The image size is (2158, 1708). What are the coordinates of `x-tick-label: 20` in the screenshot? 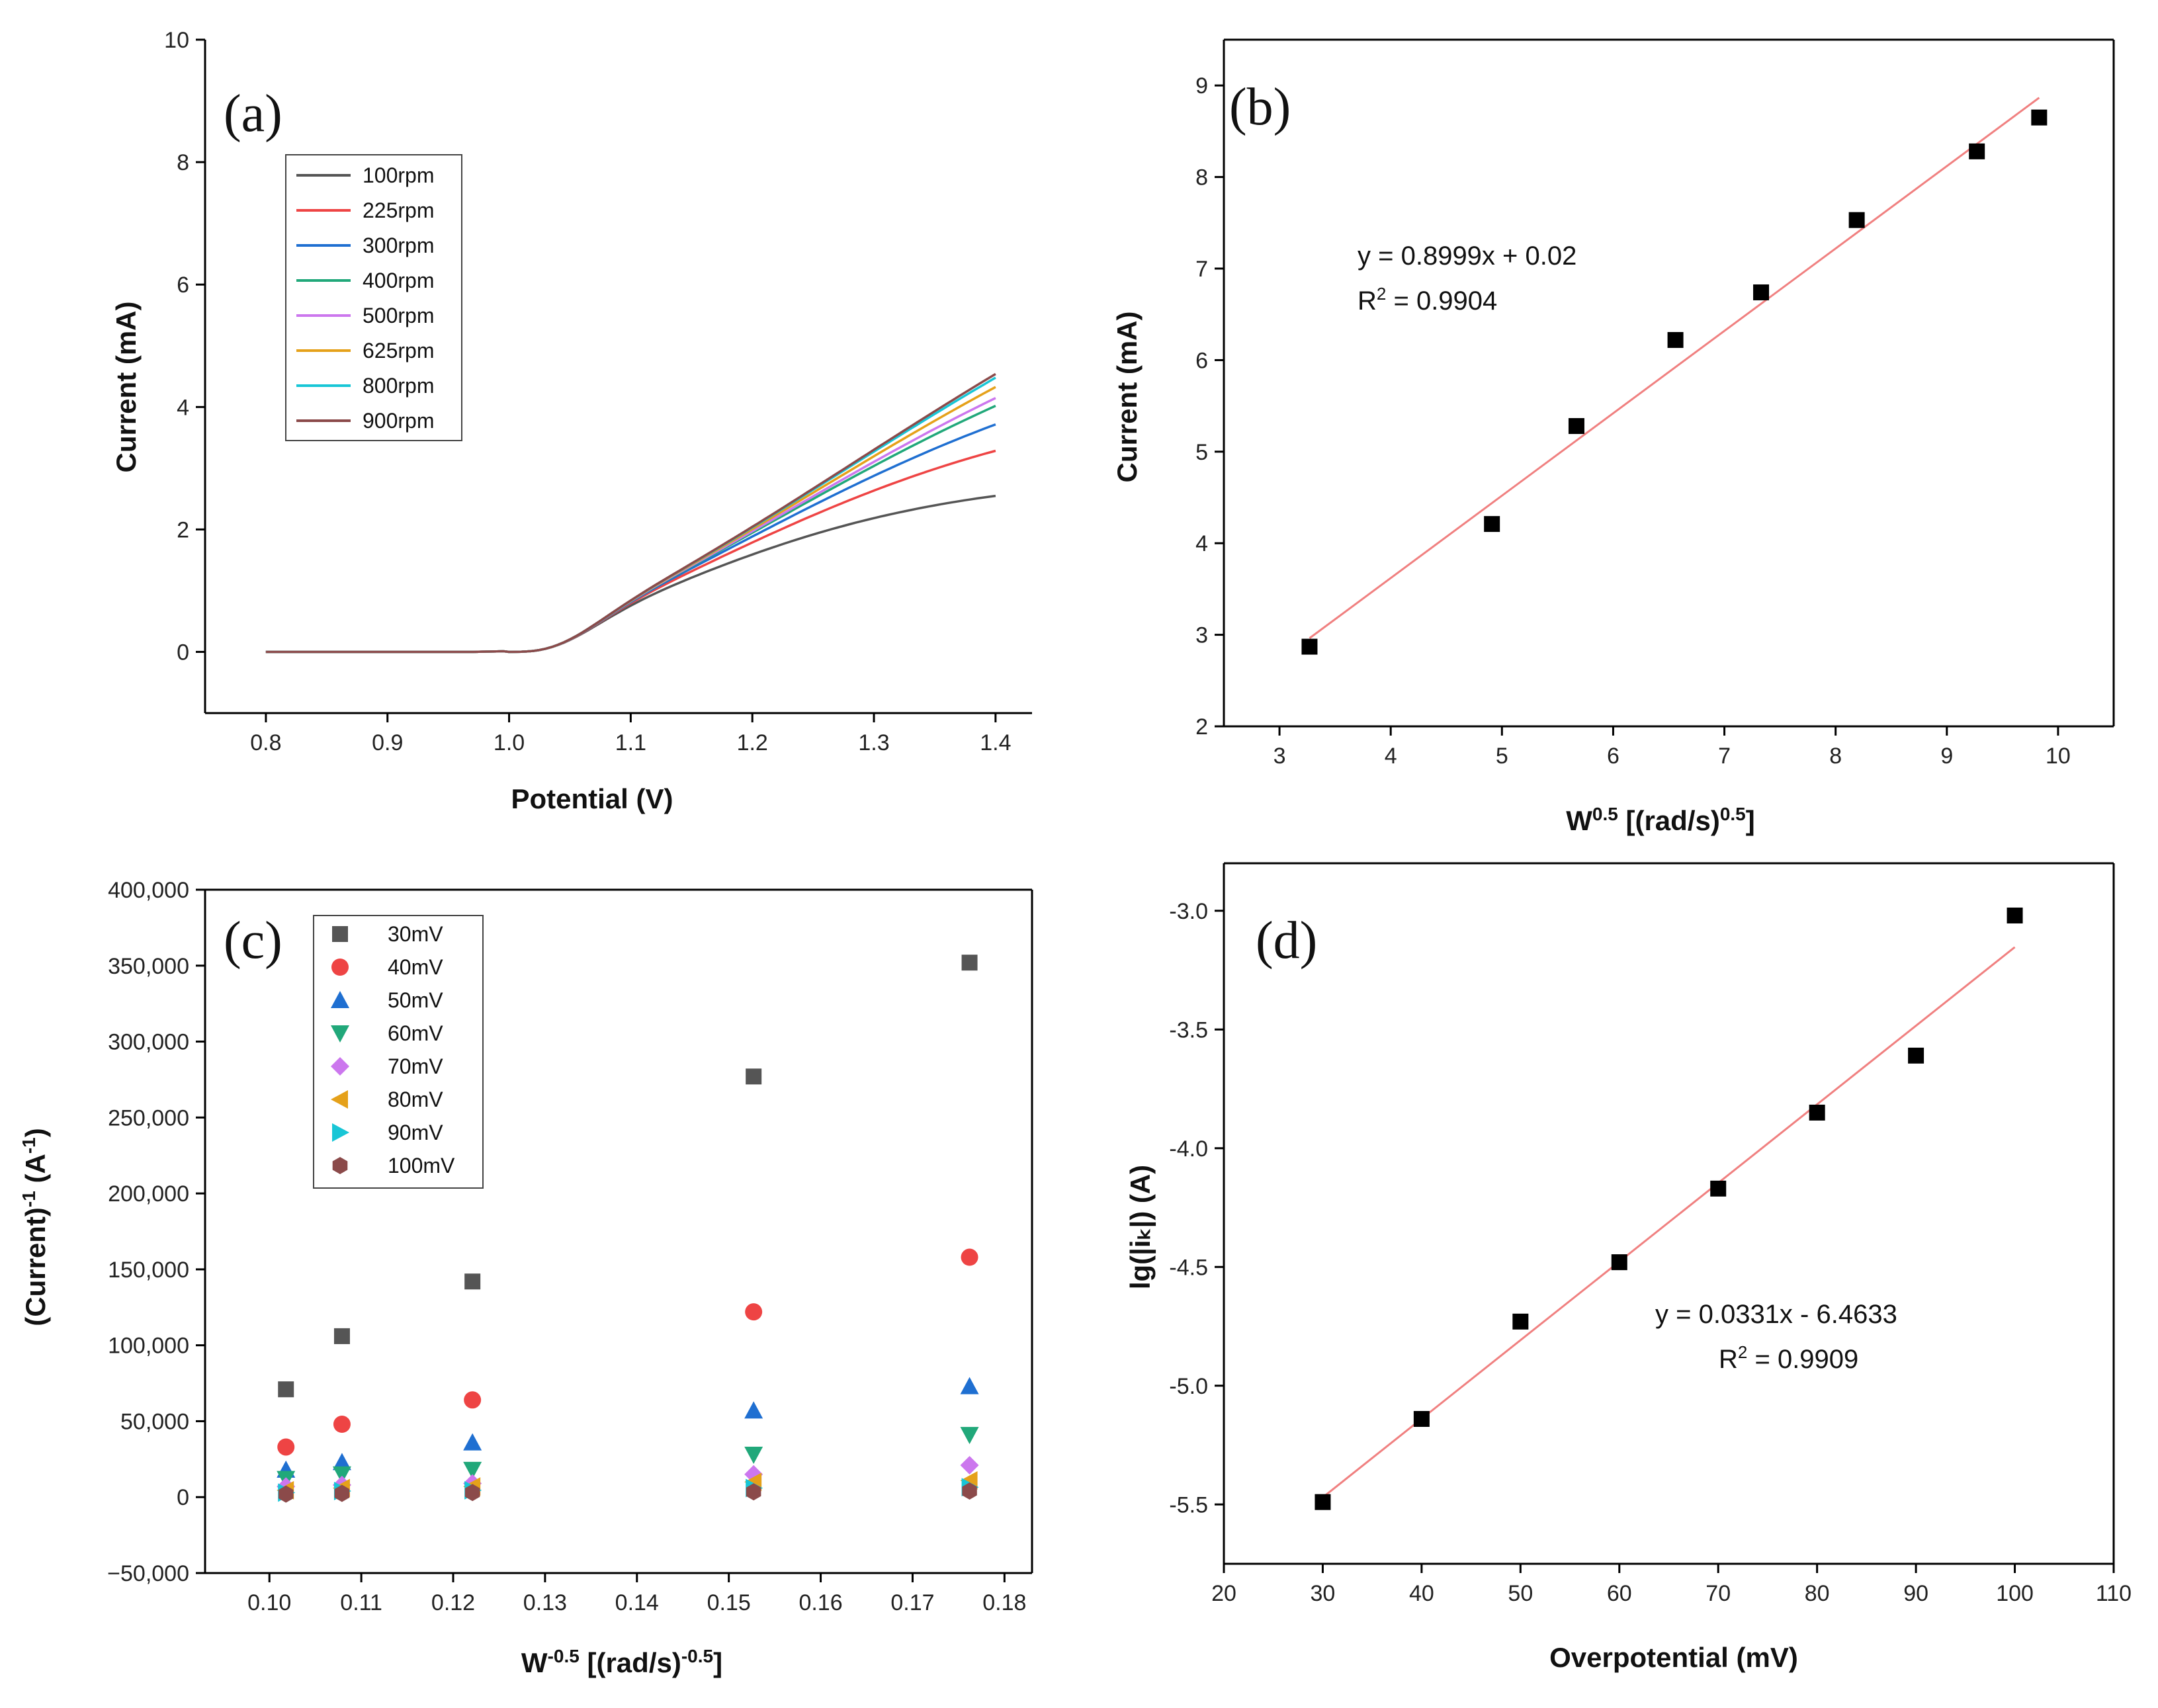 It's located at (1223, 1594).